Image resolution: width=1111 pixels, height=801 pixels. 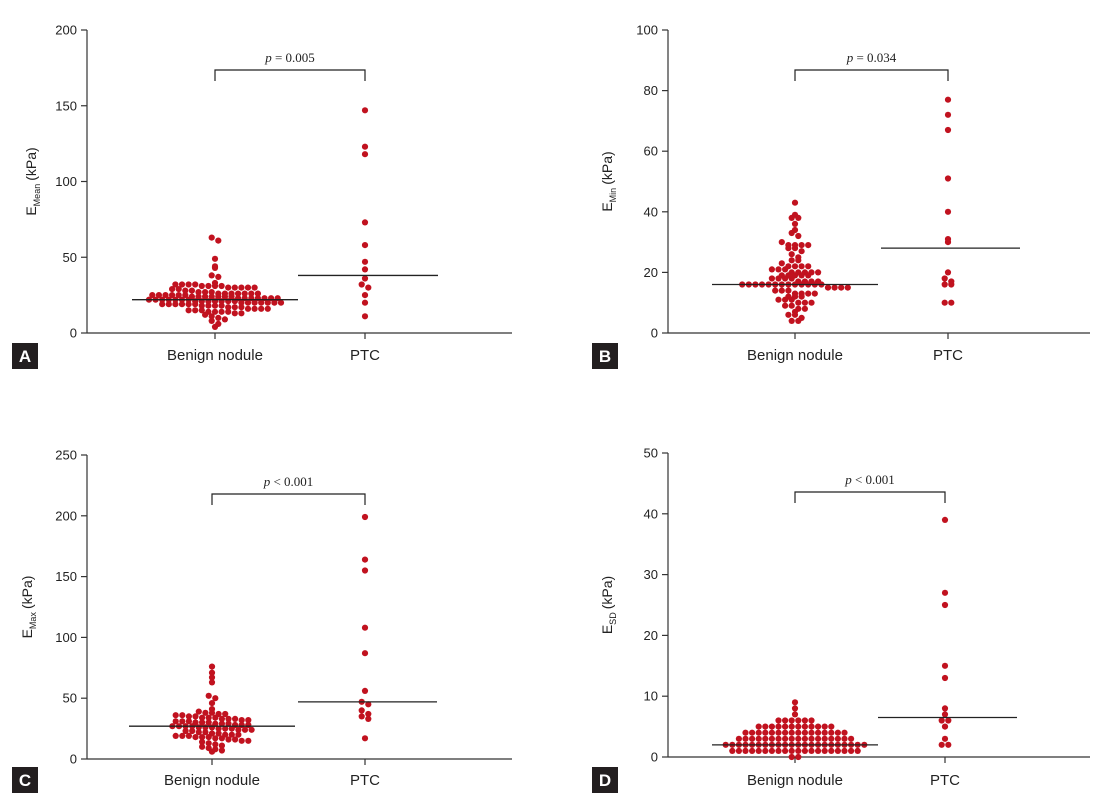 What do you see at coordinates (605, 356) in the screenshot?
I see `panel-letter: B` at bounding box center [605, 356].